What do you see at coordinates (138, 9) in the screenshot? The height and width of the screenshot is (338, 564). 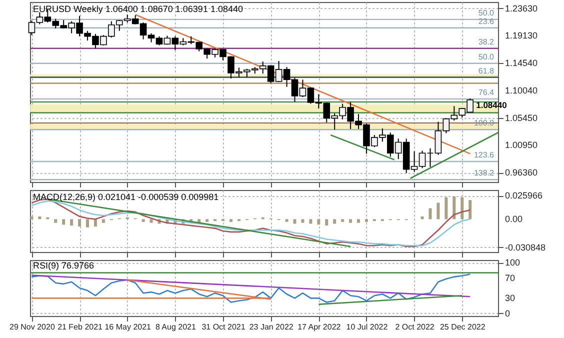 I see `chart-title: EURUSD Weekly 1.06400 1.08670 1.06391 1.08440` at bounding box center [138, 9].